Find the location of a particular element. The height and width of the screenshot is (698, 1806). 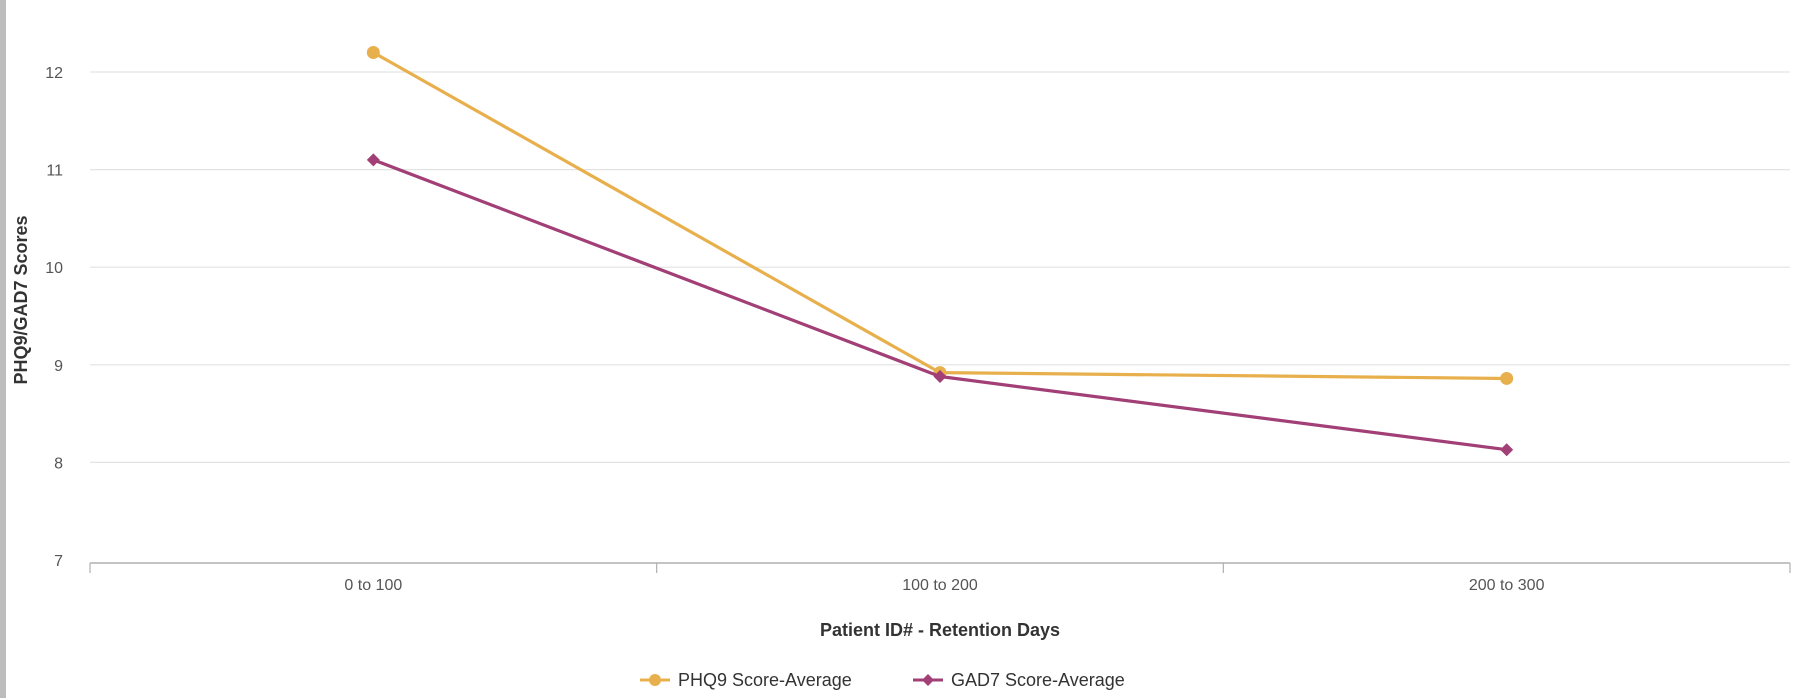

y-axis: 7 8 9 10 11 12 is located at coordinates (54, 317).